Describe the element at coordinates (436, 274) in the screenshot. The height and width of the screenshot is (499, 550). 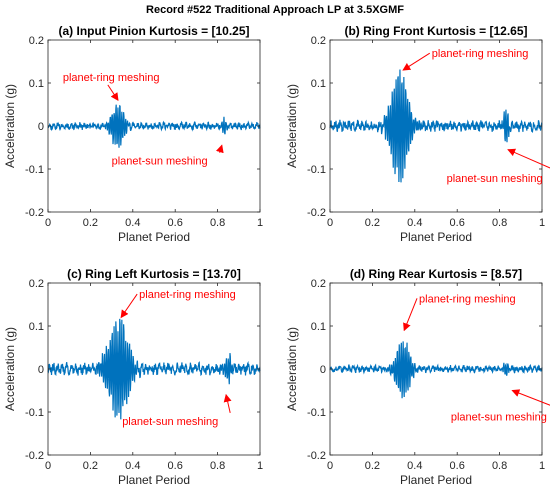
I see `subplot-title: (d) Ring Rear Kurtosis = [8.57]` at that location.